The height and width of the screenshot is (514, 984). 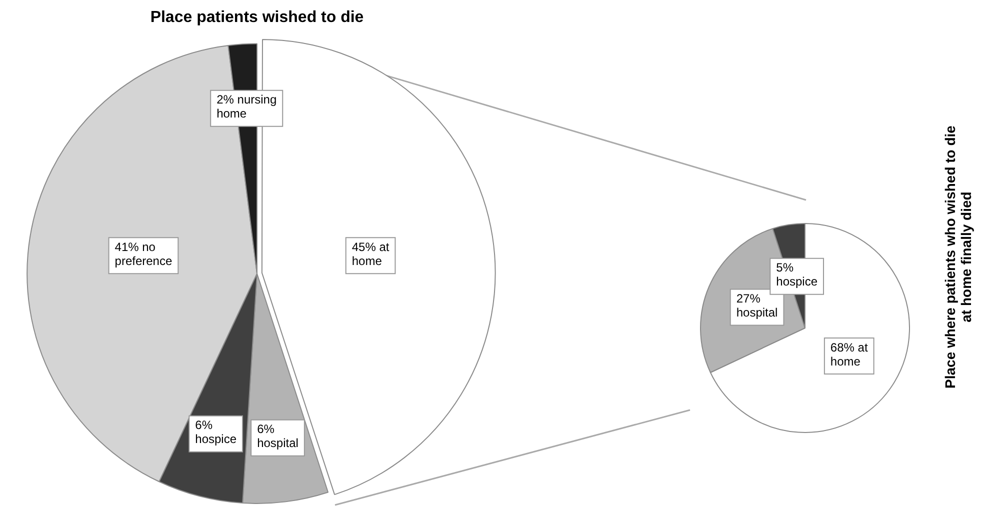 What do you see at coordinates (748, 299) in the screenshot?
I see `data-label: 27%` at bounding box center [748, 299].